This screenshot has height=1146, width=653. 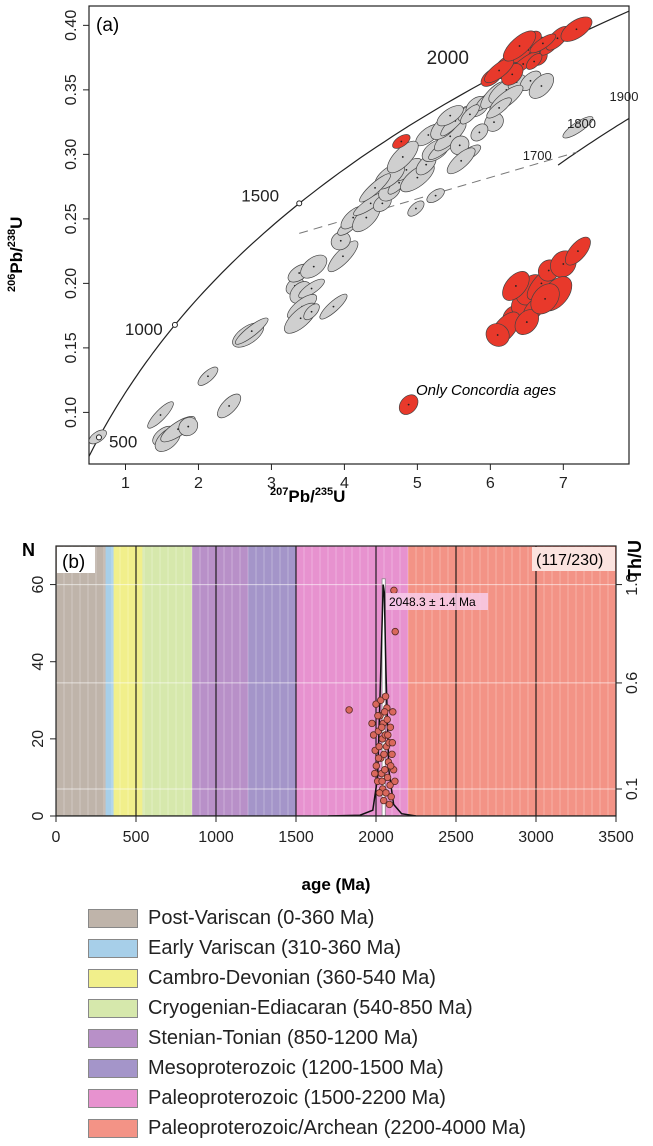 What do you see at coordinates (283, 1037) in the screenshot?
I see `legend-label: Stenian-Tonian (850-1200 Ma)` at bounding box center [283, 1037].